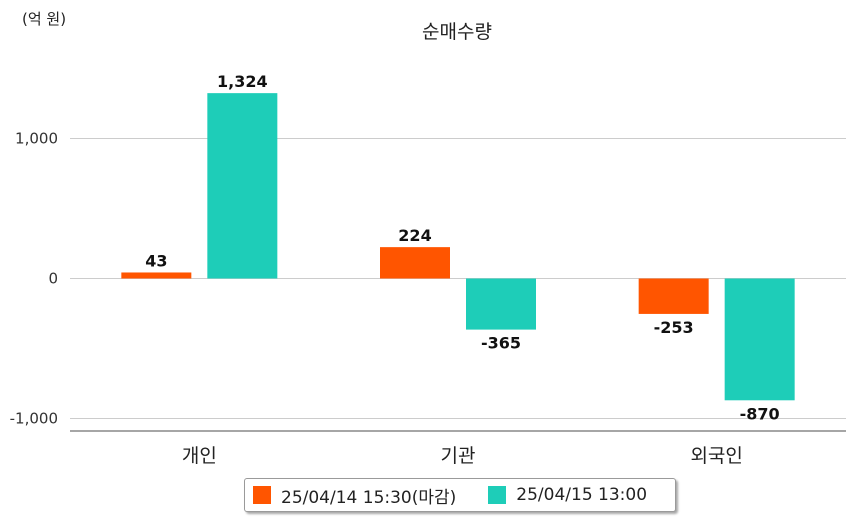 The image size is (854, 520). What do you see at coordinates (759, 339) in the screenshot?
I see `bar-외국인-series-2` at bounding box center [759, 339].